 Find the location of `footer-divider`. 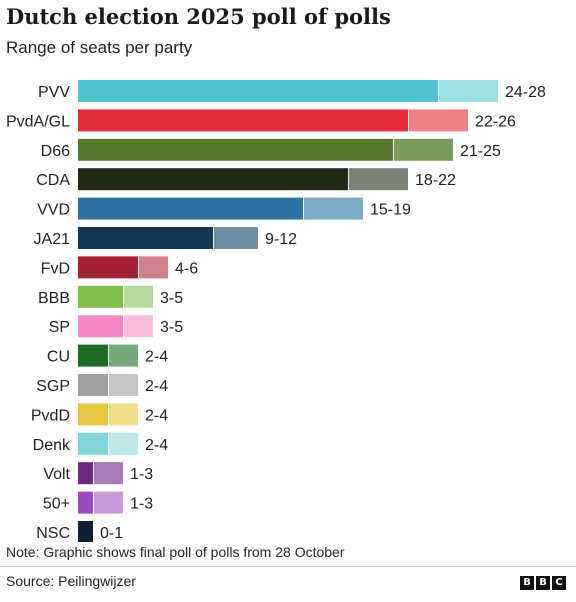

footer-divider is located at coordinates (288, 566).